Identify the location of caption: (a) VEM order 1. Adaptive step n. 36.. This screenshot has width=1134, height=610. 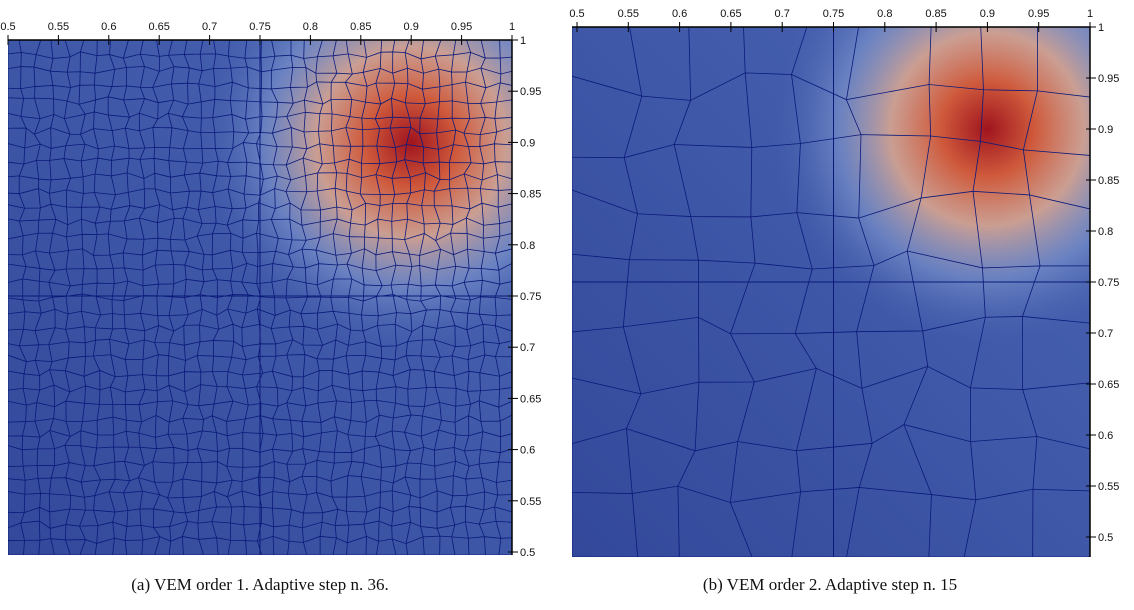
(259, 584).